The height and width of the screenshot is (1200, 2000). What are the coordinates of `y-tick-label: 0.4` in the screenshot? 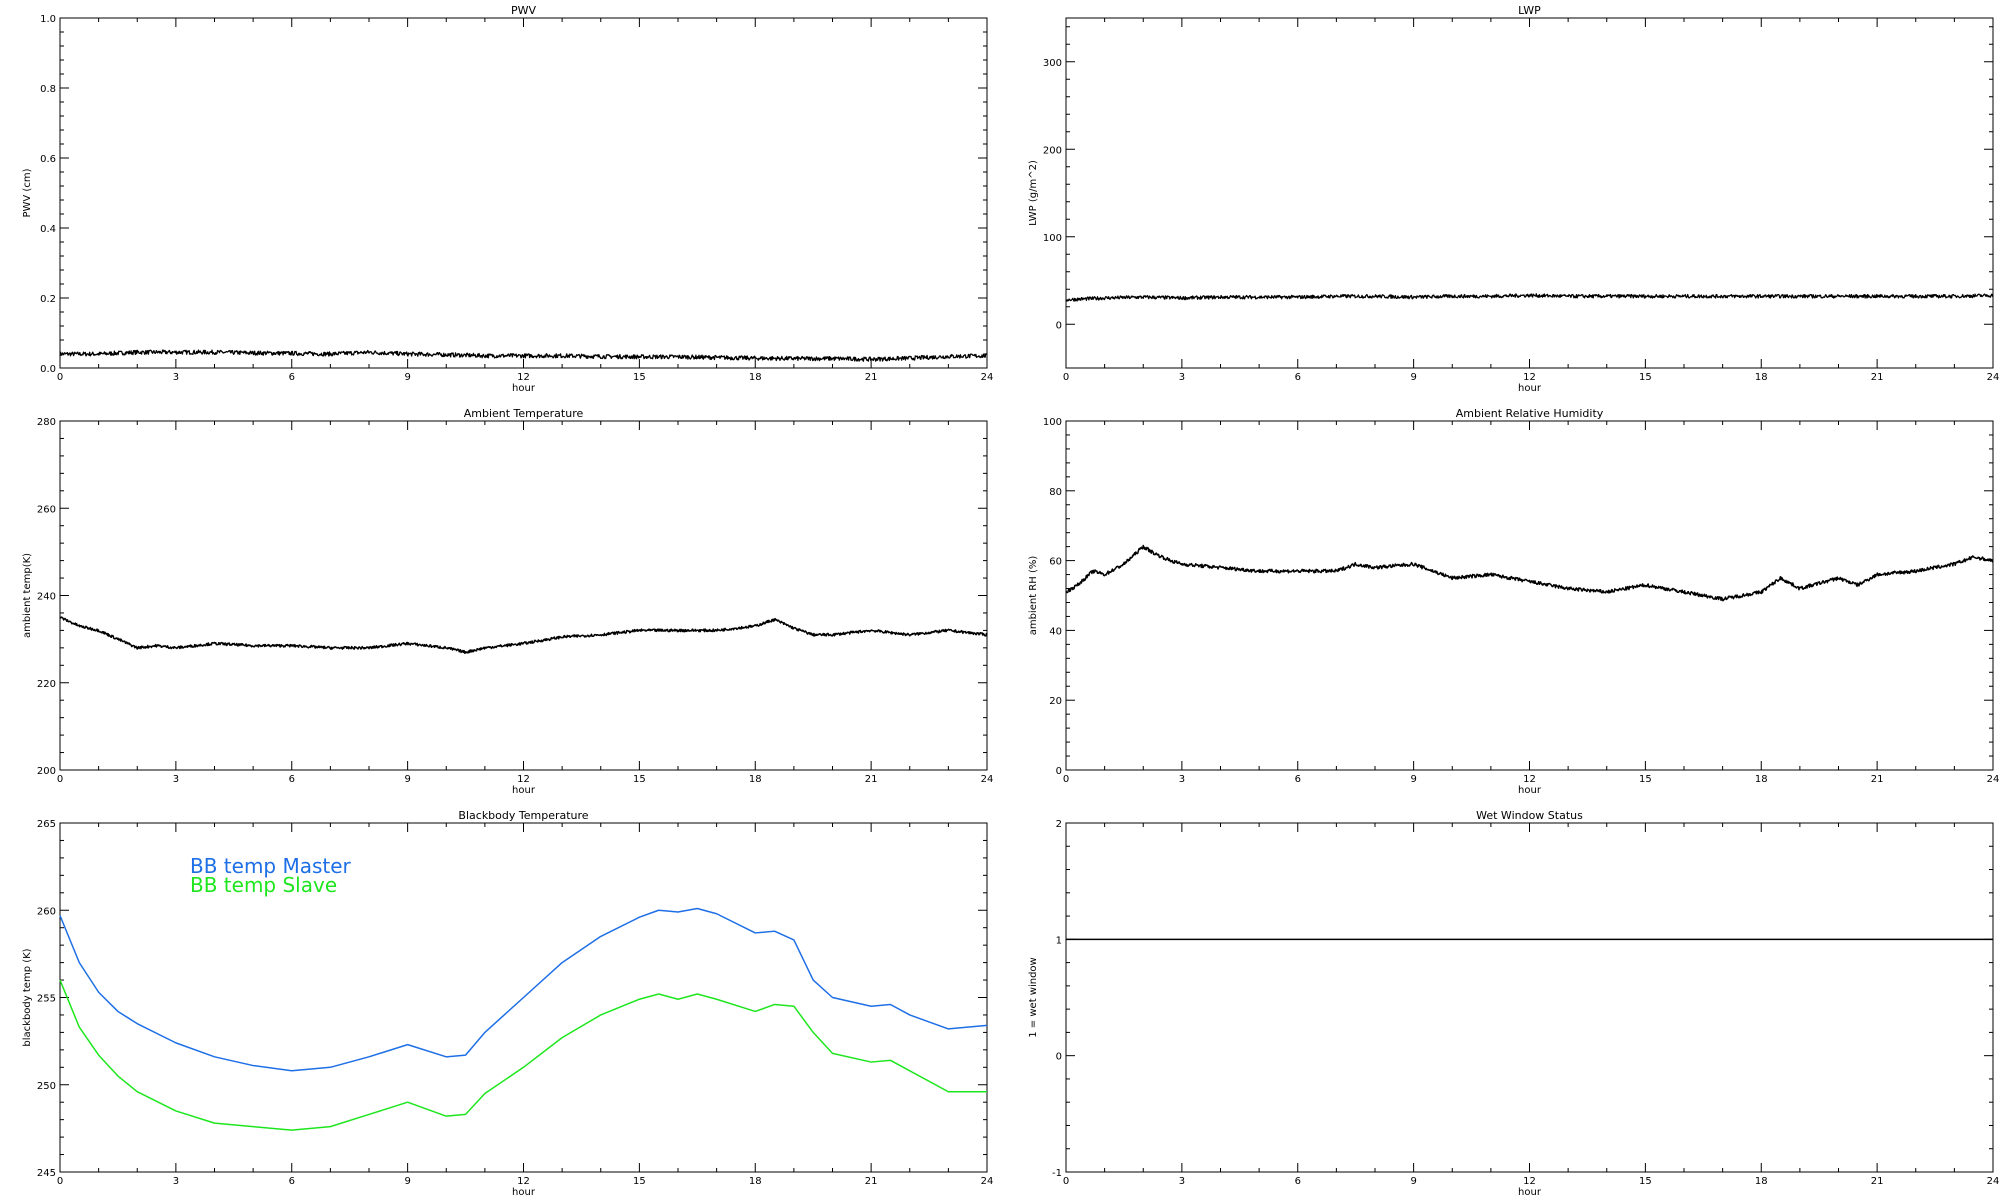 It's located at (48, 229).